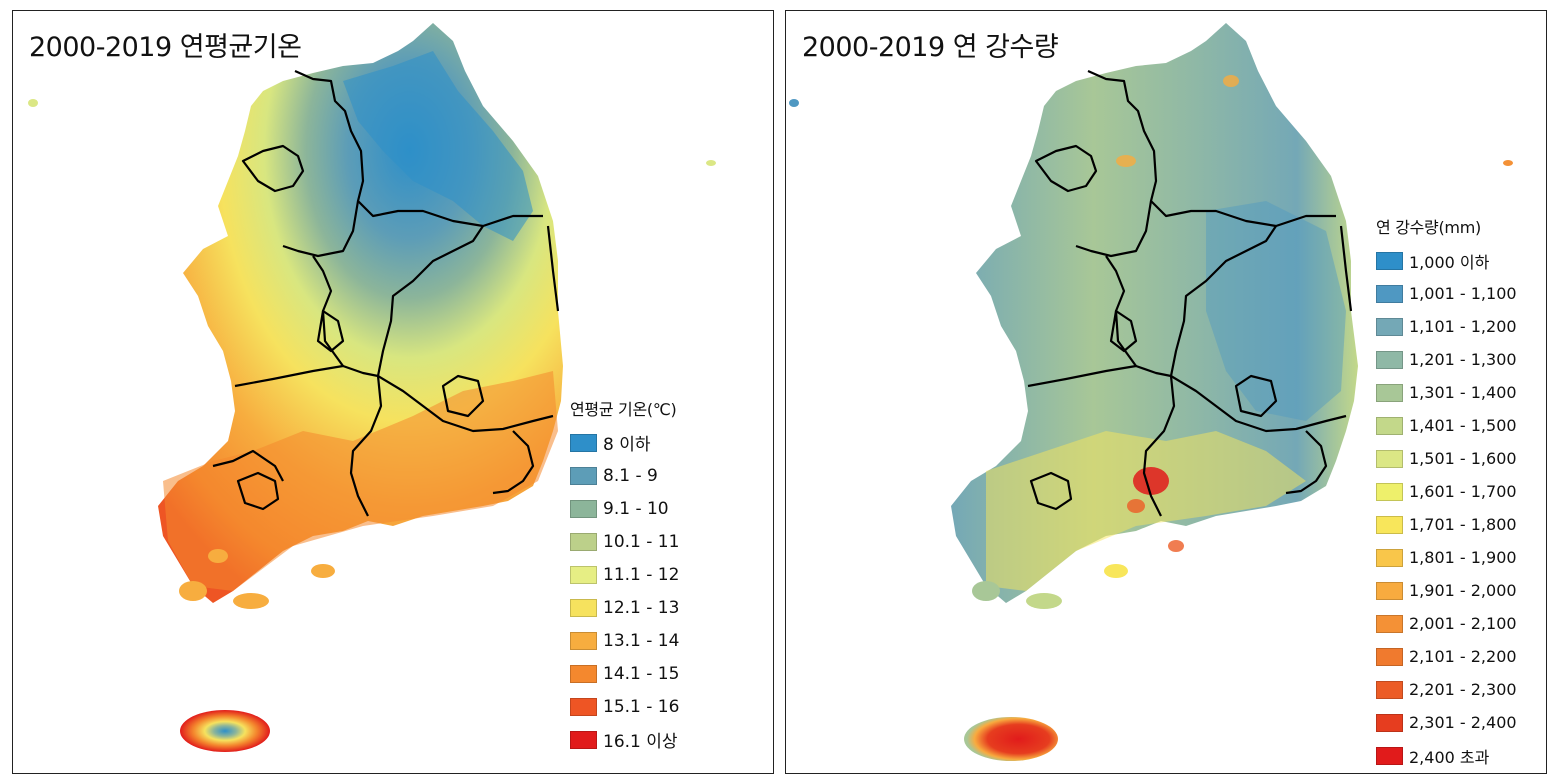 The image size is (1553, 784). I want to click on temperature-legend-item: 9.1 - 10, so click(624, 508).